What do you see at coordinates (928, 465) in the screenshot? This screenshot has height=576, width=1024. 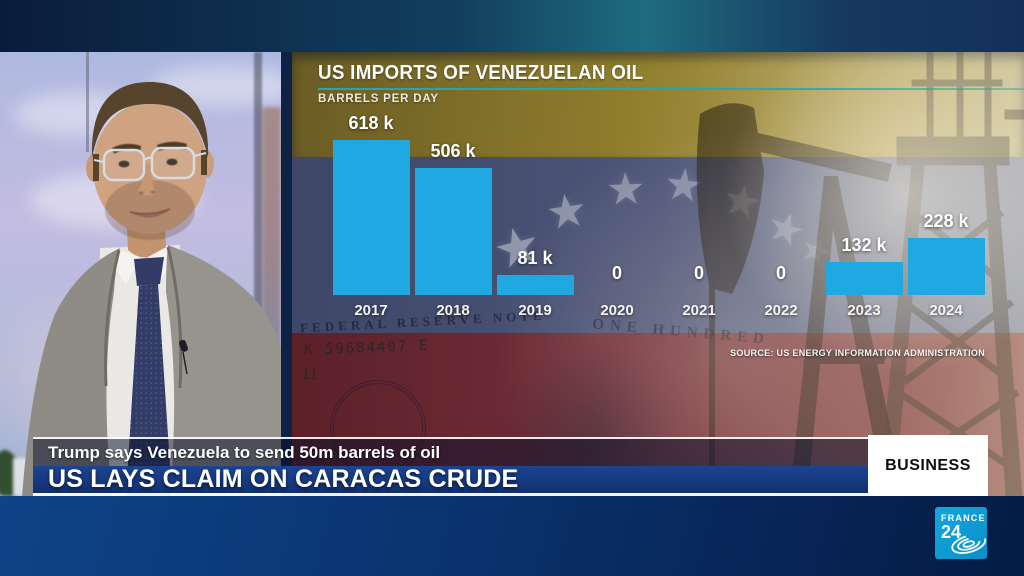 I see `program-badge: BUSINESS` at bounding box center [928, 465].